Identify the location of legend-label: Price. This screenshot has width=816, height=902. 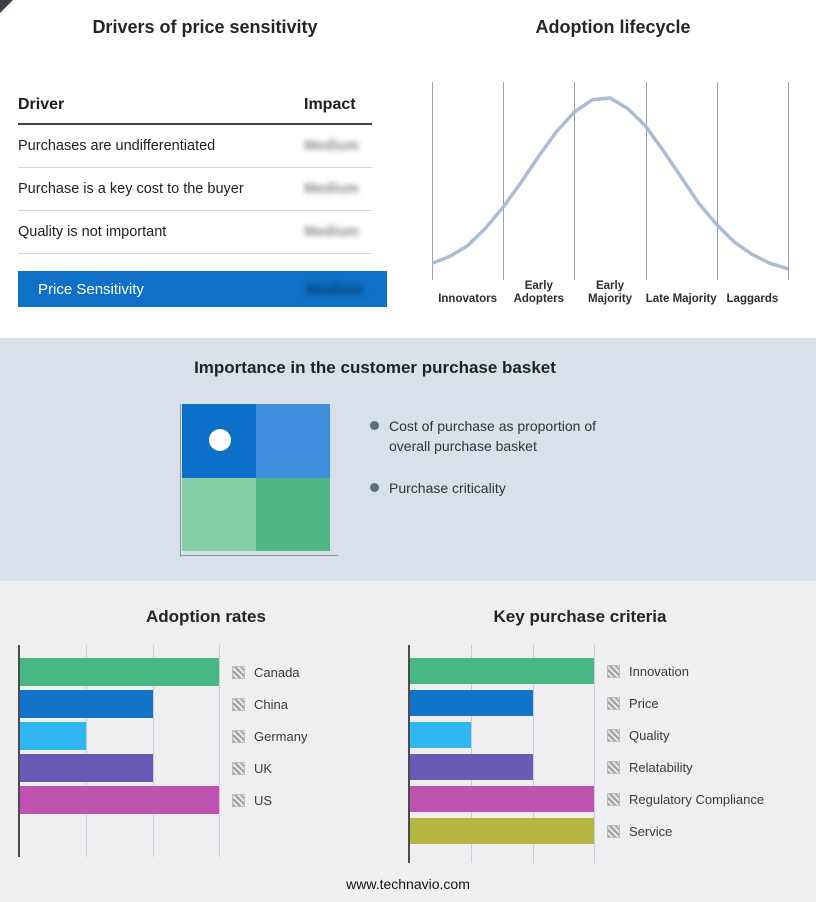
(644, 703).